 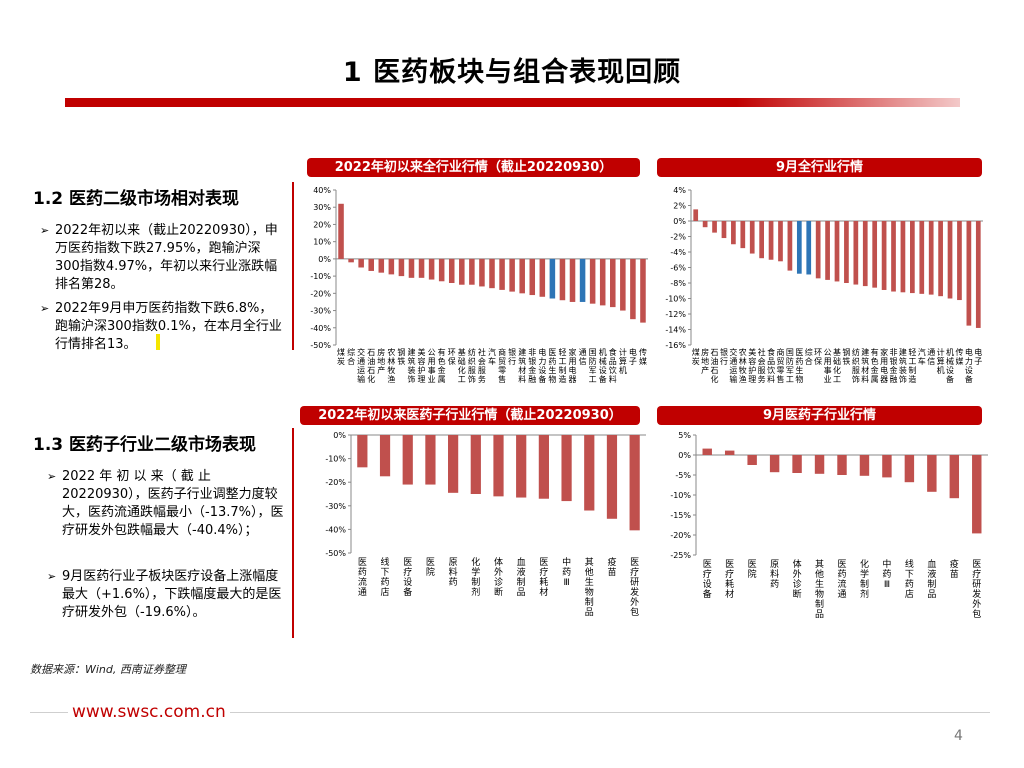 What do you see at coordinates (922, 356) in the screenshot?
I see `category-label: 汽车` at bounding box center [922, 356].